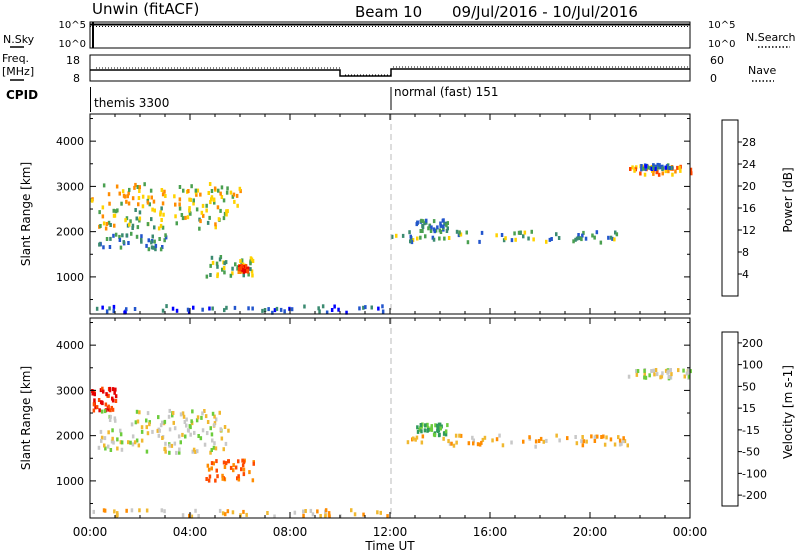  What do you see at coordinates (390, 72) in the screenshot?
I see `freq-trace` at bounding box center [390, 72].